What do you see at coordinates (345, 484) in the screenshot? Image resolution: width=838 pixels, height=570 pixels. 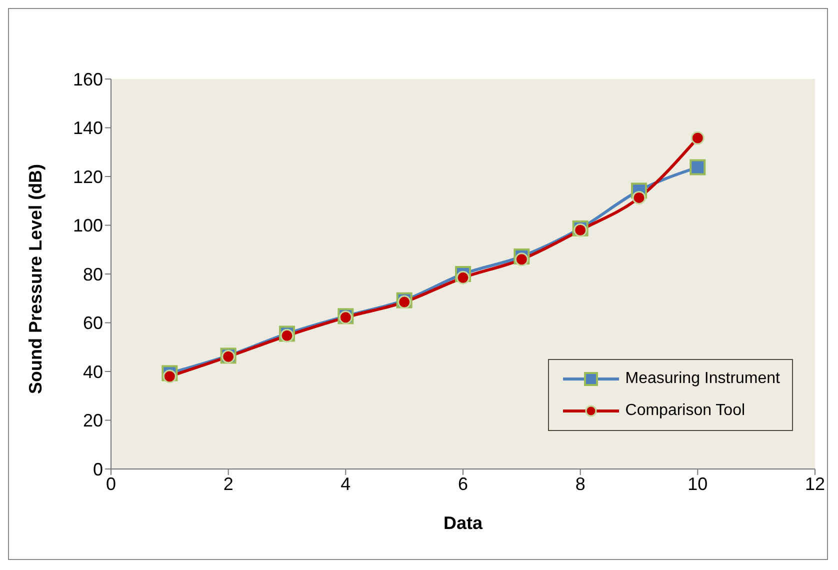 I see `x-tick-label: 4` at bounding box center [345, 484].